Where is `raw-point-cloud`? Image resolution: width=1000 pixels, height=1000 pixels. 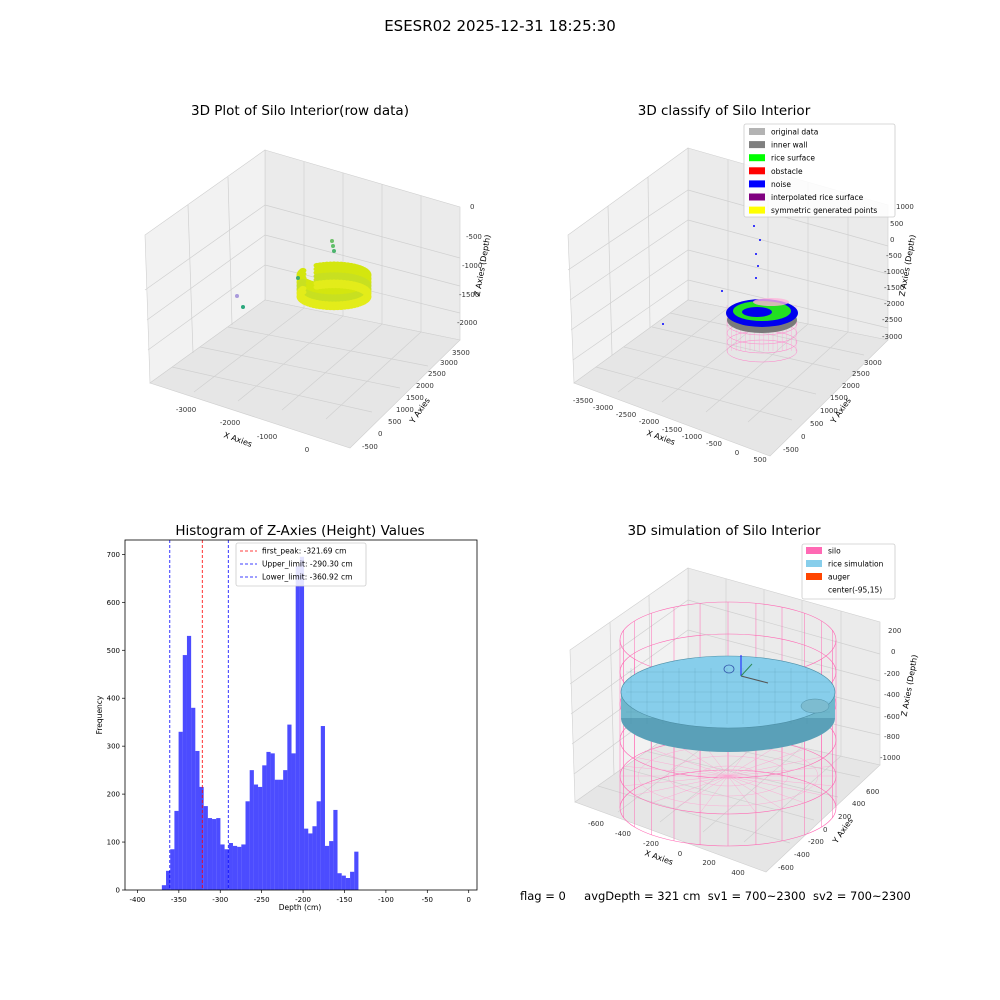
raw-point-cloud is located at coordinates (303, 275).